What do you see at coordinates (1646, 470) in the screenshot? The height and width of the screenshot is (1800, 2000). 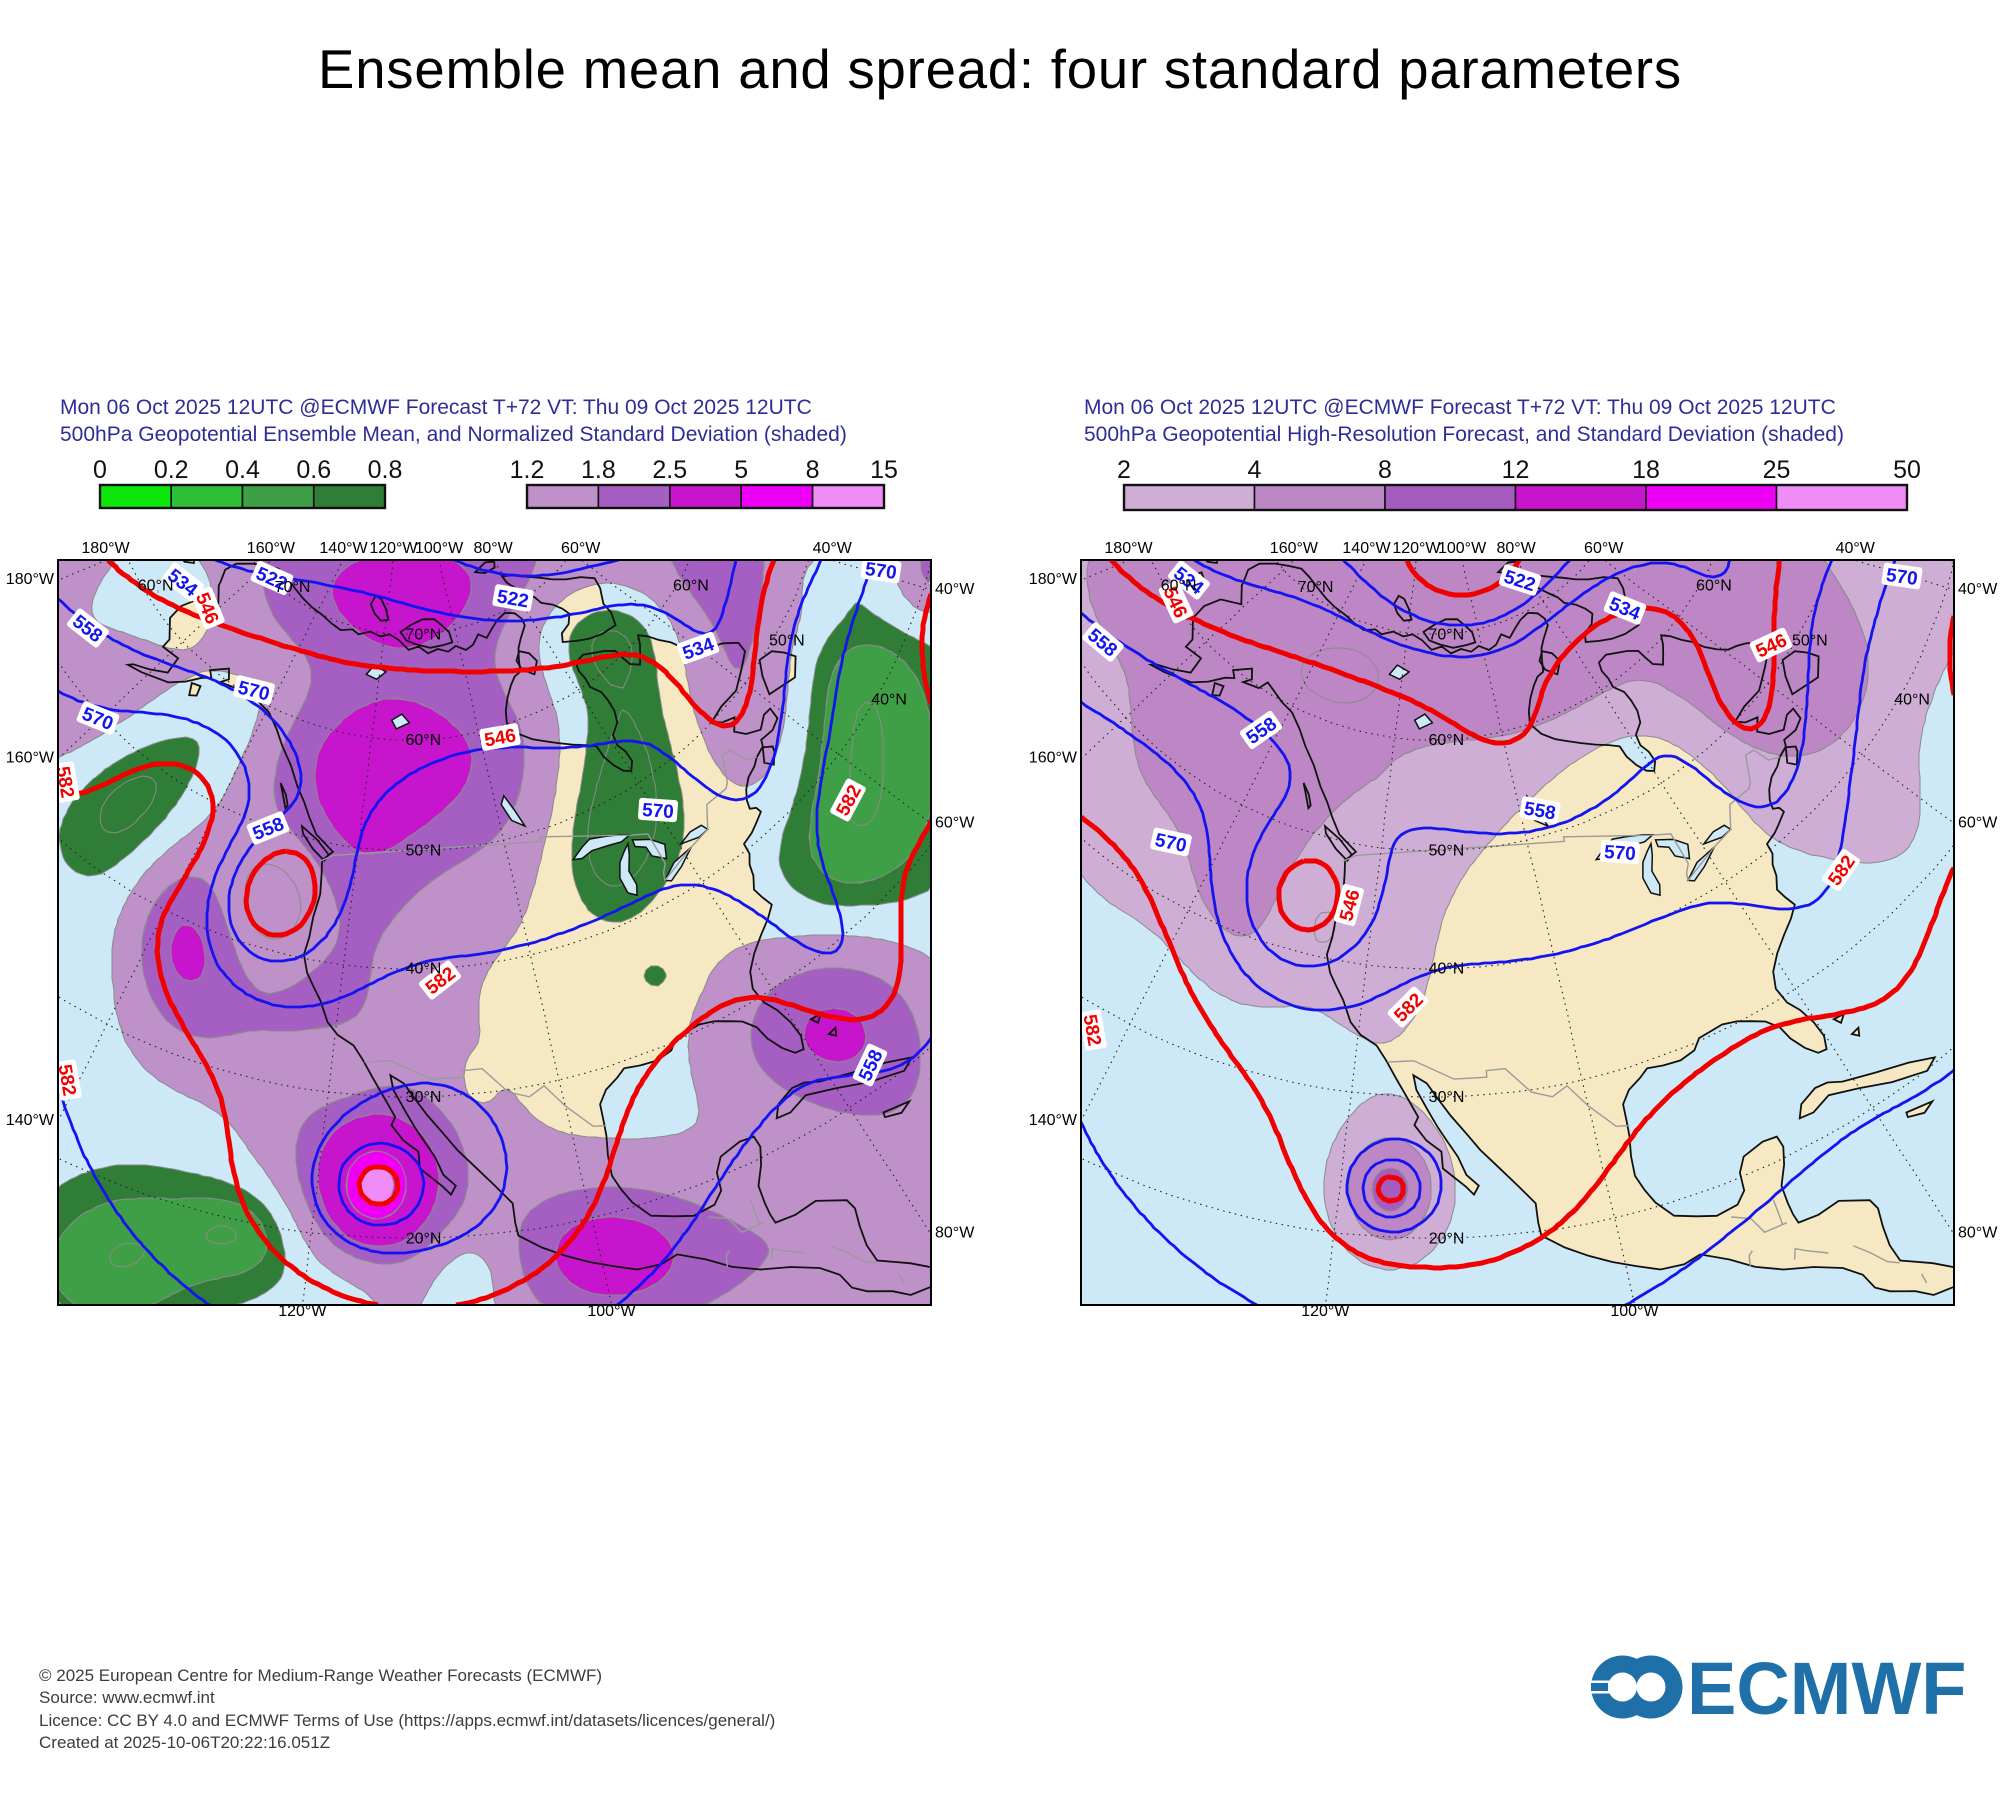 I see `svg-text: 18` at bounding box center [1646, 470].